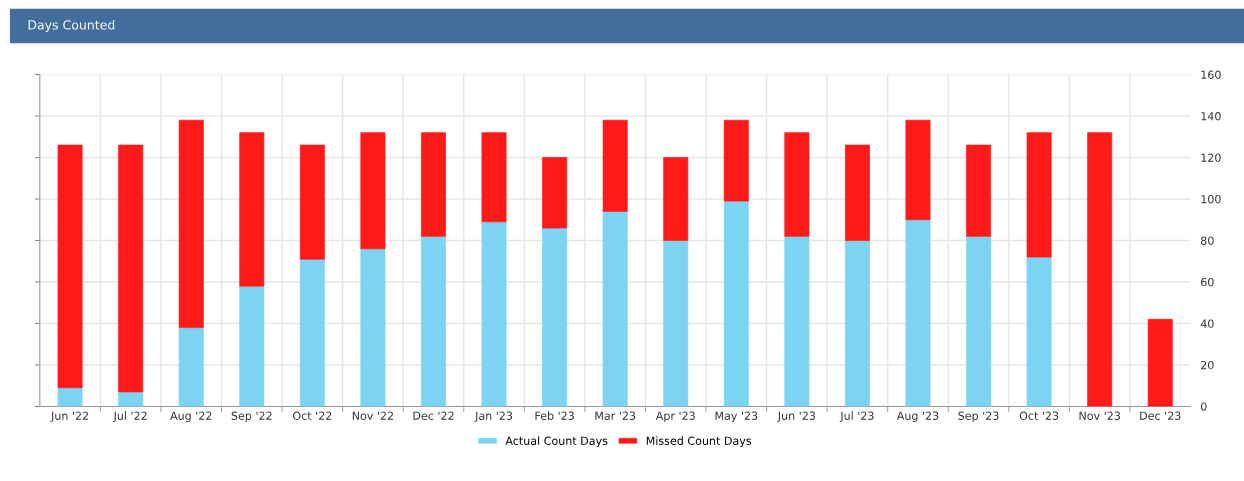  Describe the element at coordinates (1207, 323) in the screenshot. I see `y-tick-label: 40` at that location.